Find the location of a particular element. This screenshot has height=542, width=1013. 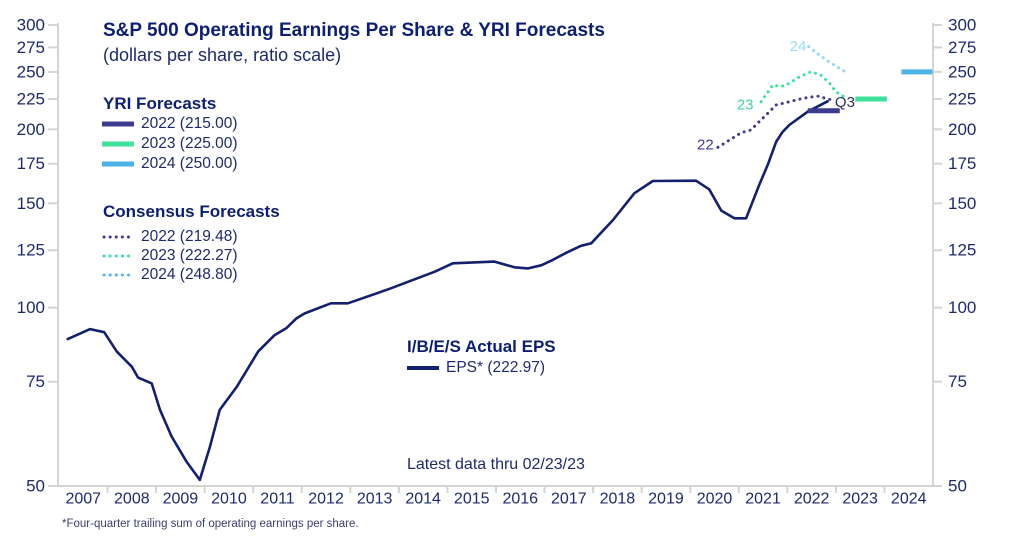

y-tick-label-left: 275 is located at coordinates (31, 47).